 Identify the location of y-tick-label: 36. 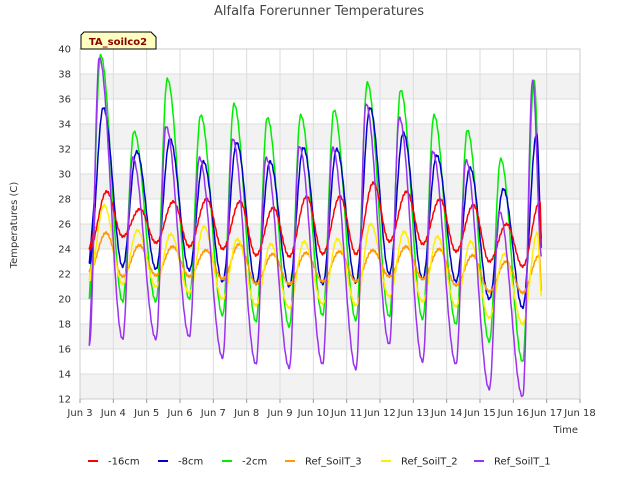
(64, 100).